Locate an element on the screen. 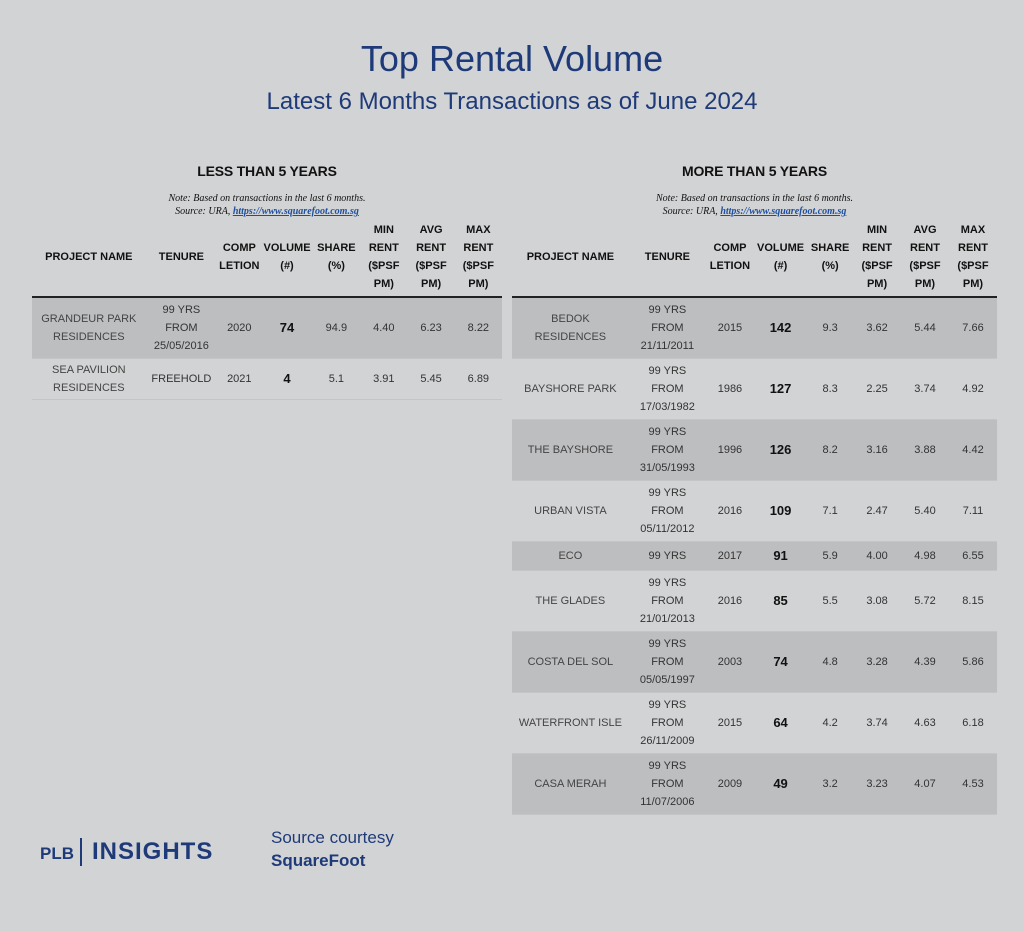 The image size is (1024, 931). avg-rent-cell: 3.88 is located at coordinates (925, 450).